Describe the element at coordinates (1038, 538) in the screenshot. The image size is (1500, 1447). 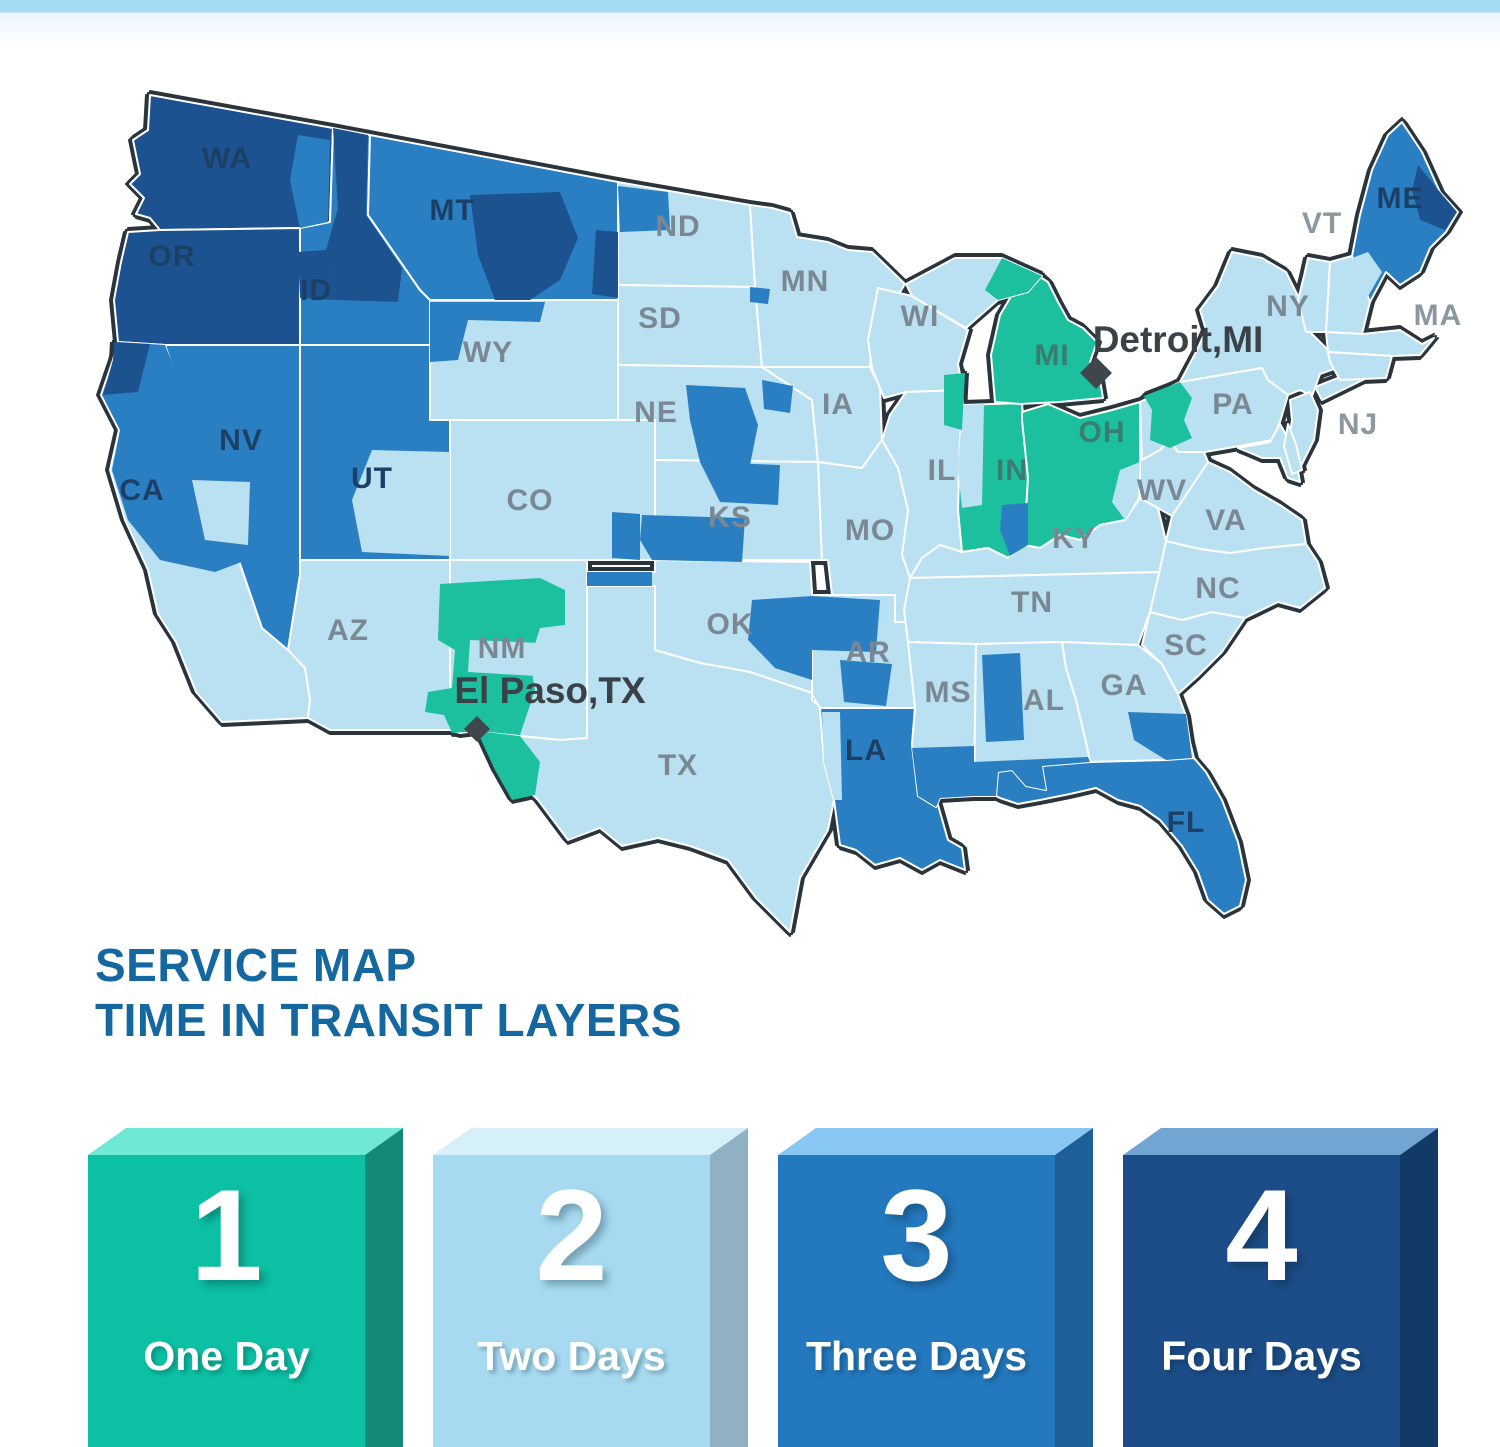
I see `state-ky` at that location.